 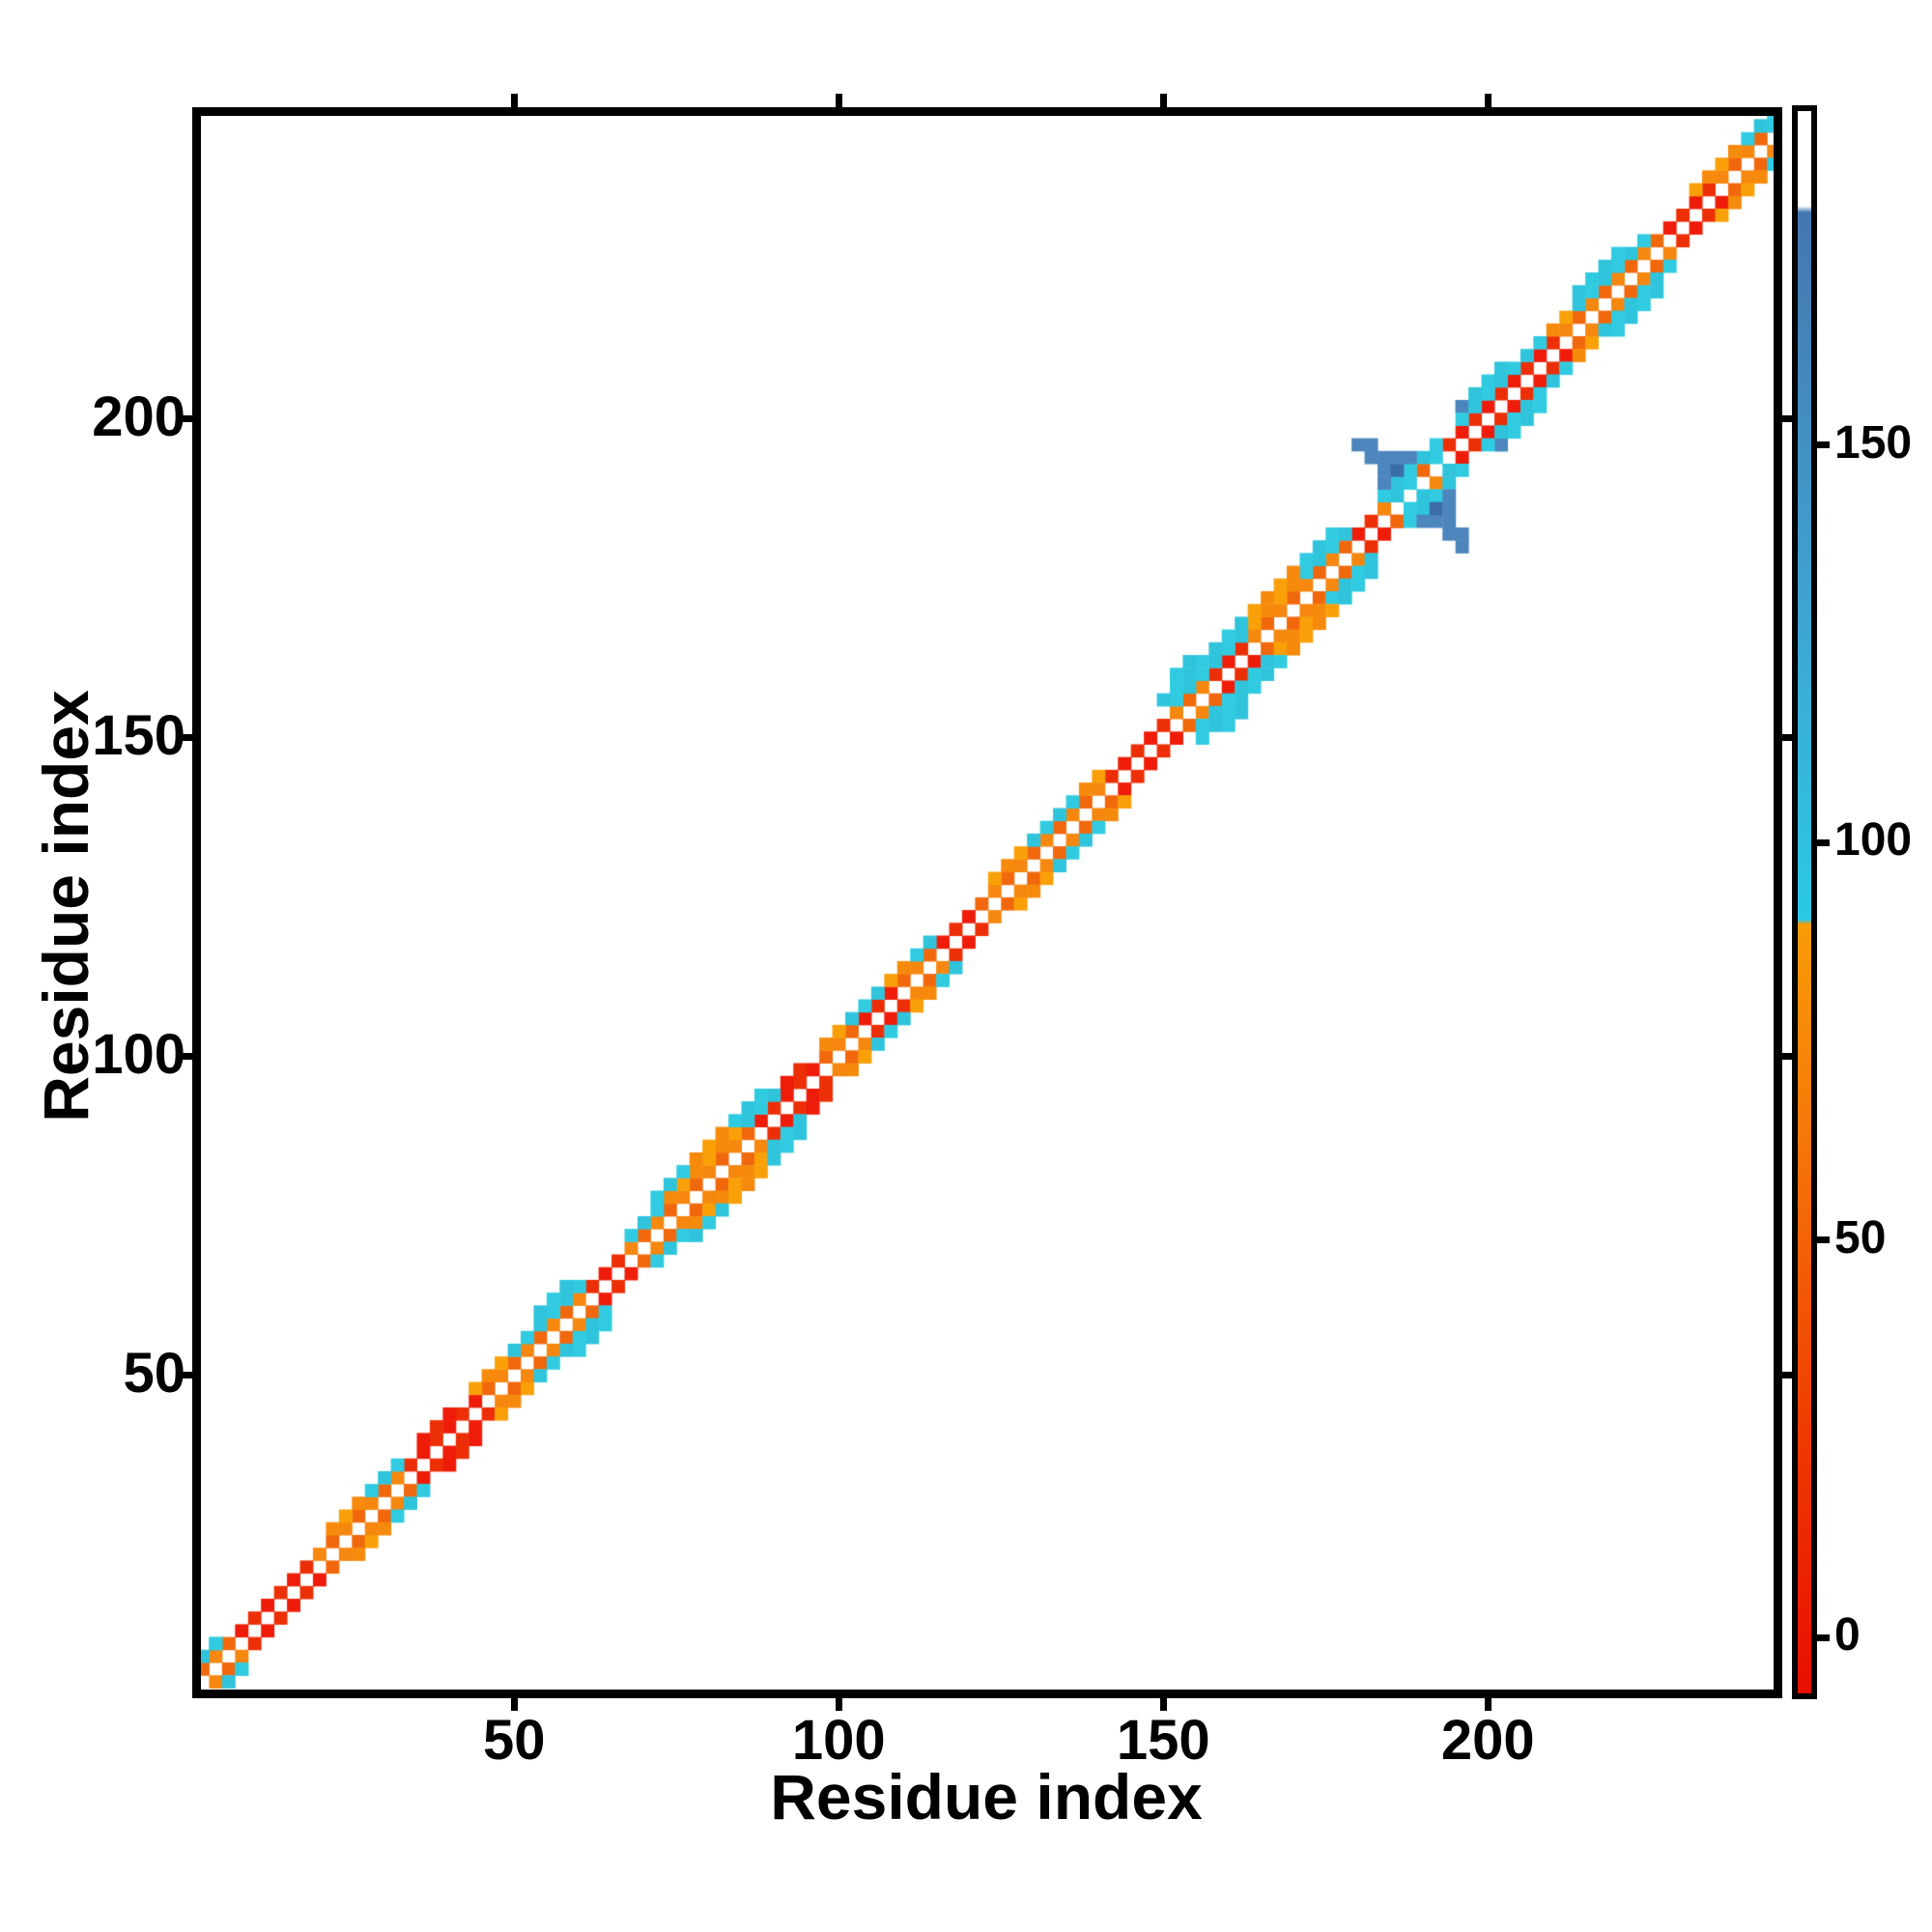 I want to click on colorbar-gradient, so click(x=1804, y=902).